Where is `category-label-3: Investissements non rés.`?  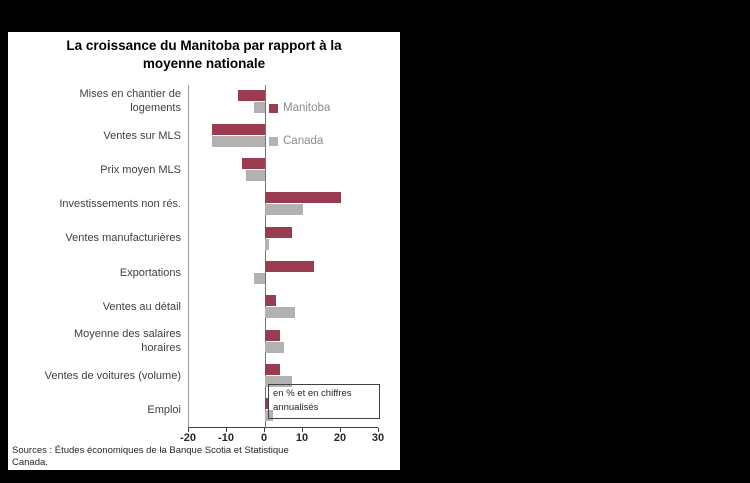 category-label-3: Investissements non rés. is located at coordinates (120, 204).